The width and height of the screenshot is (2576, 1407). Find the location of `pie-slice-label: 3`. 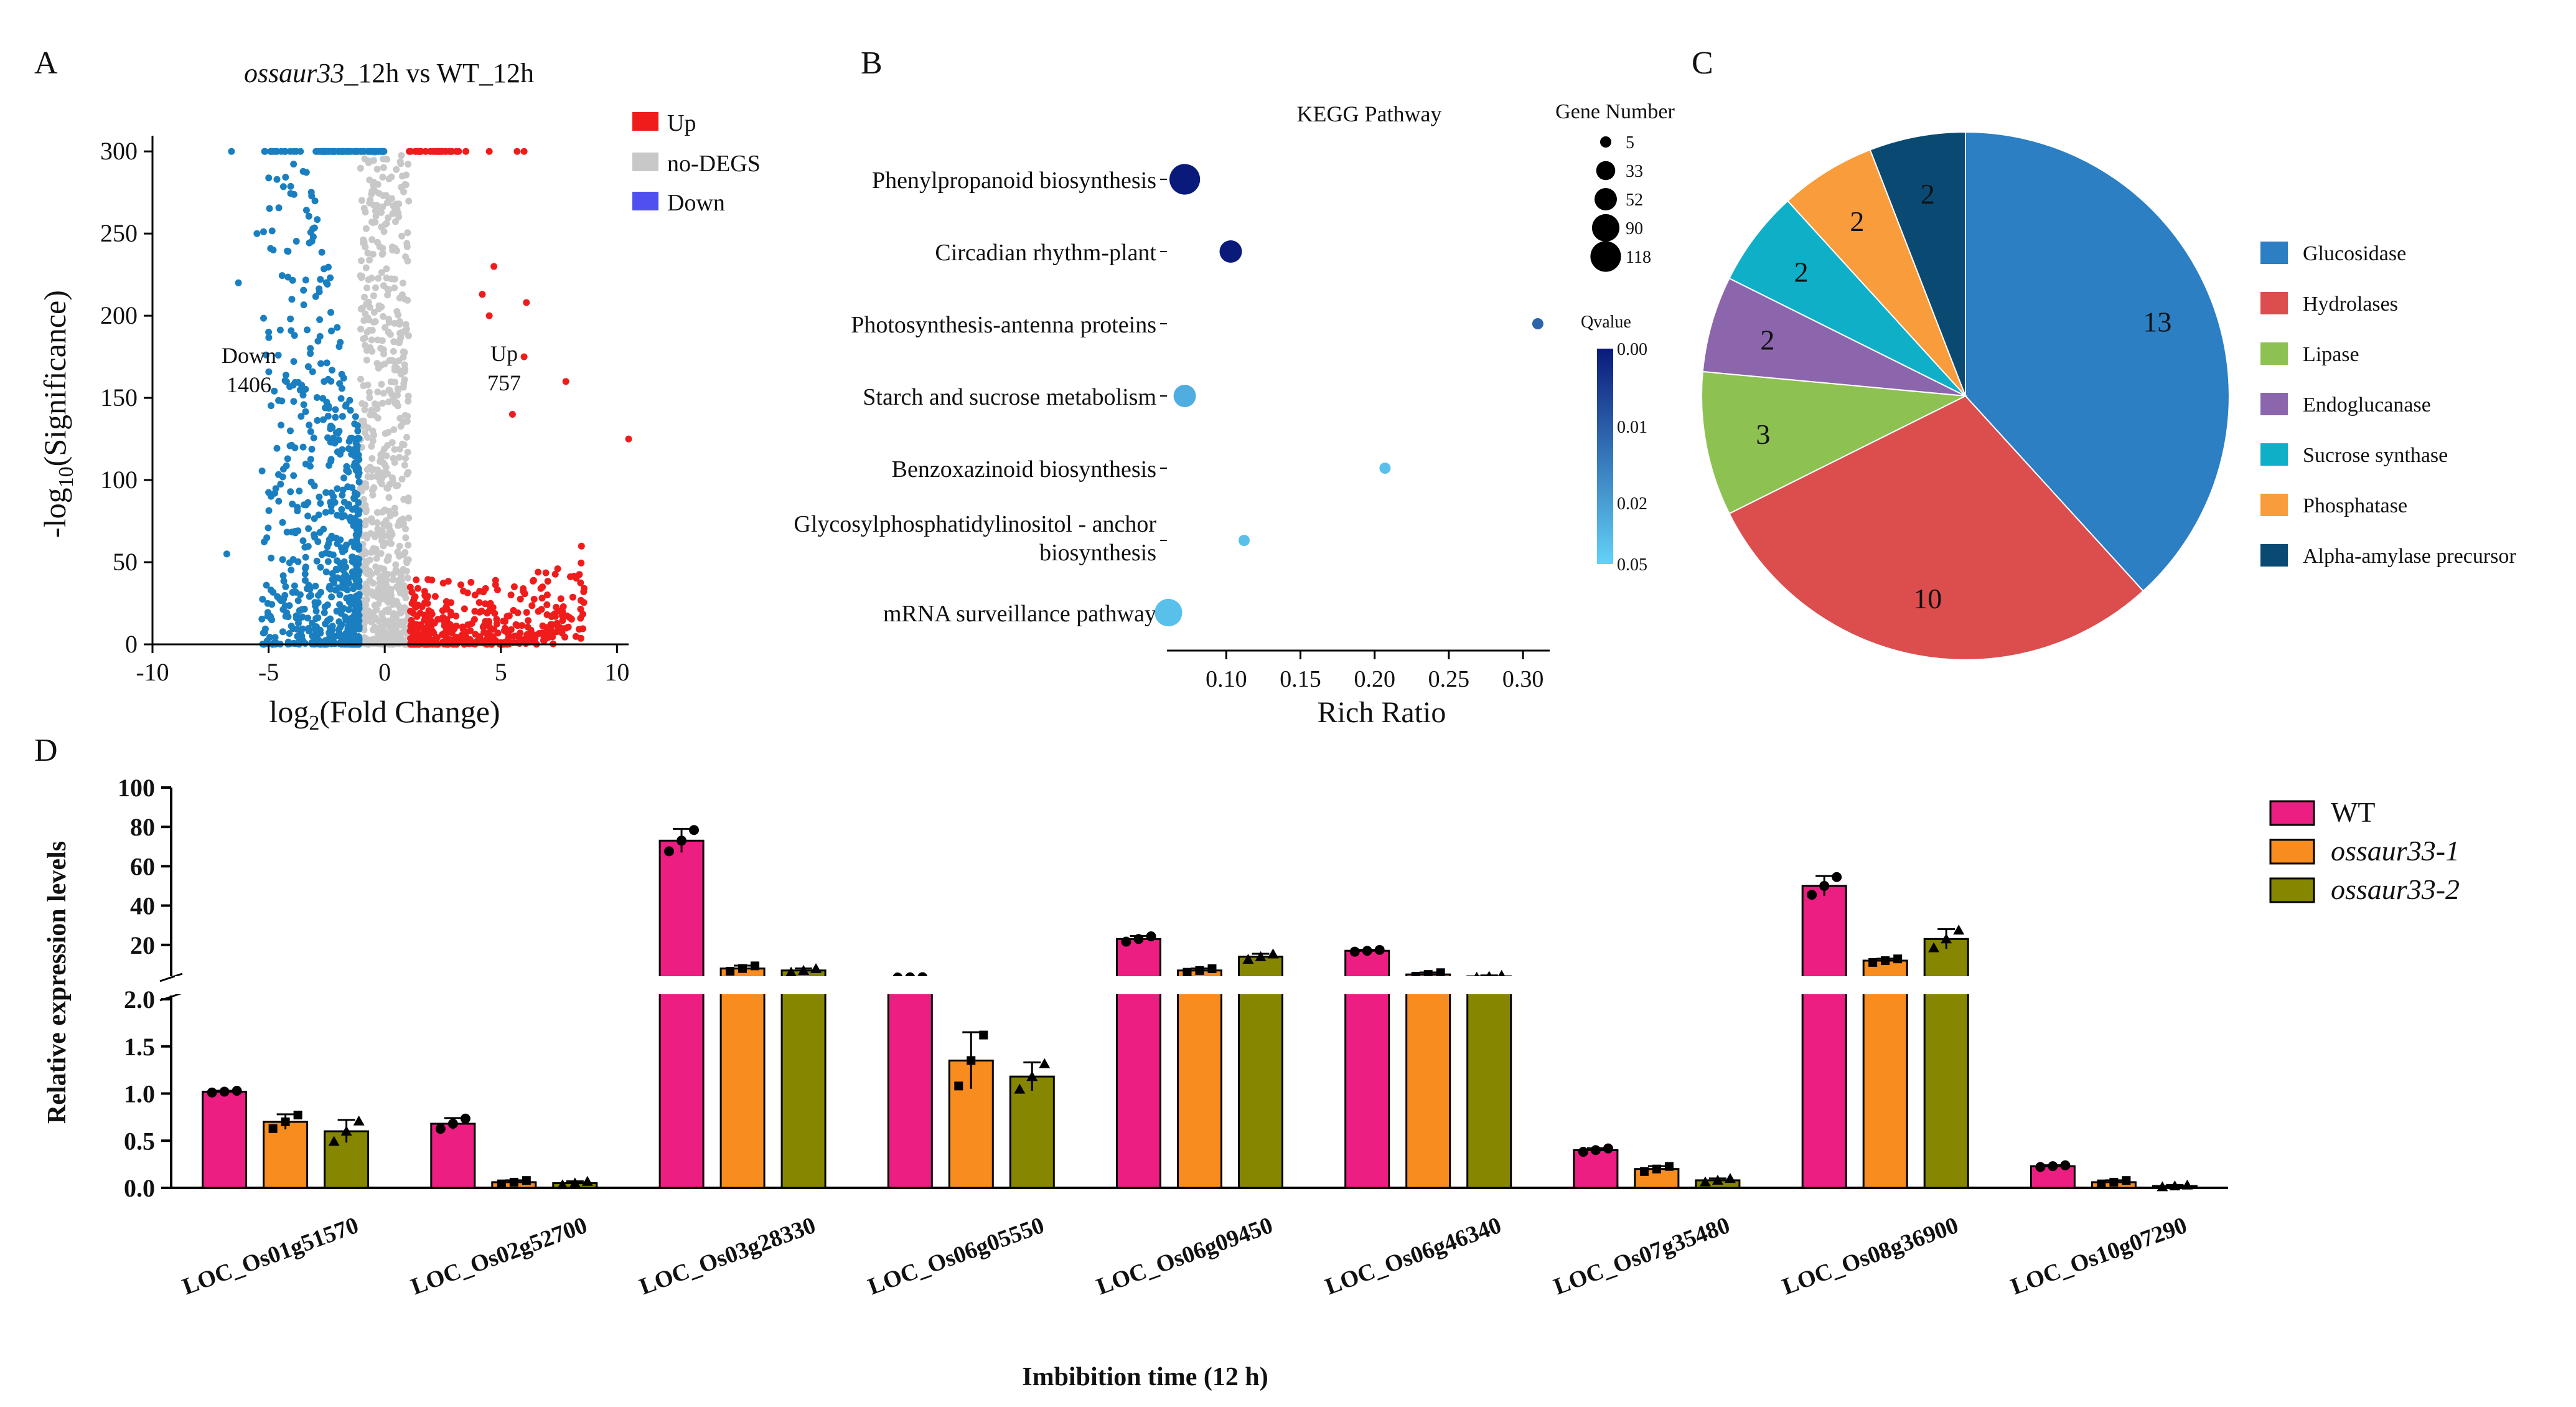

pie-slice-label: 3 is located at coordinates (1763, 434).